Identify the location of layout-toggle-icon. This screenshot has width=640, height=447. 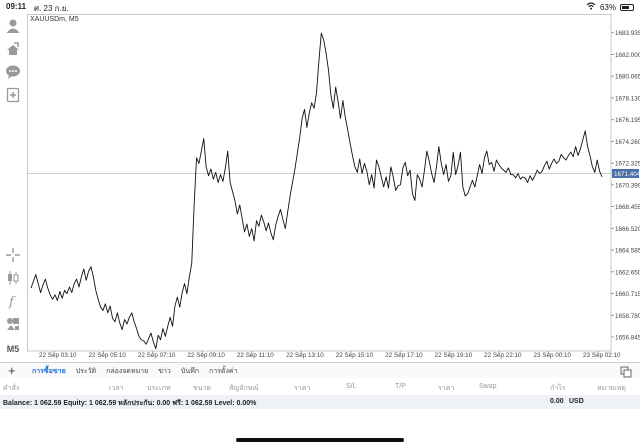
(626, 371).